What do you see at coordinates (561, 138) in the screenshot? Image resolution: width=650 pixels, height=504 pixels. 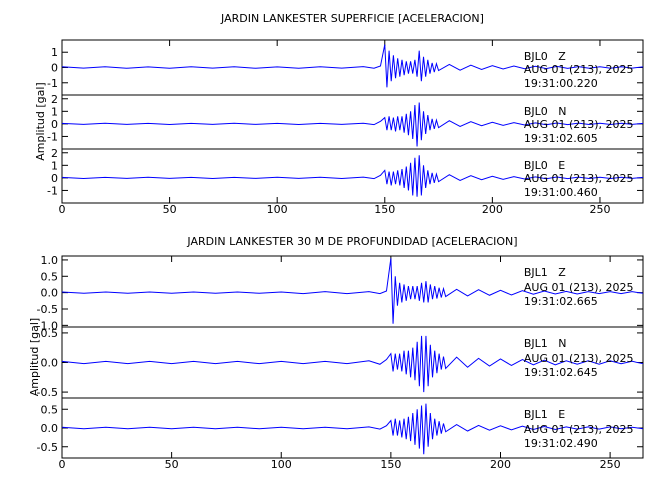 I see `time-label: 19:31:02.605` at bounding box center [561, 138].